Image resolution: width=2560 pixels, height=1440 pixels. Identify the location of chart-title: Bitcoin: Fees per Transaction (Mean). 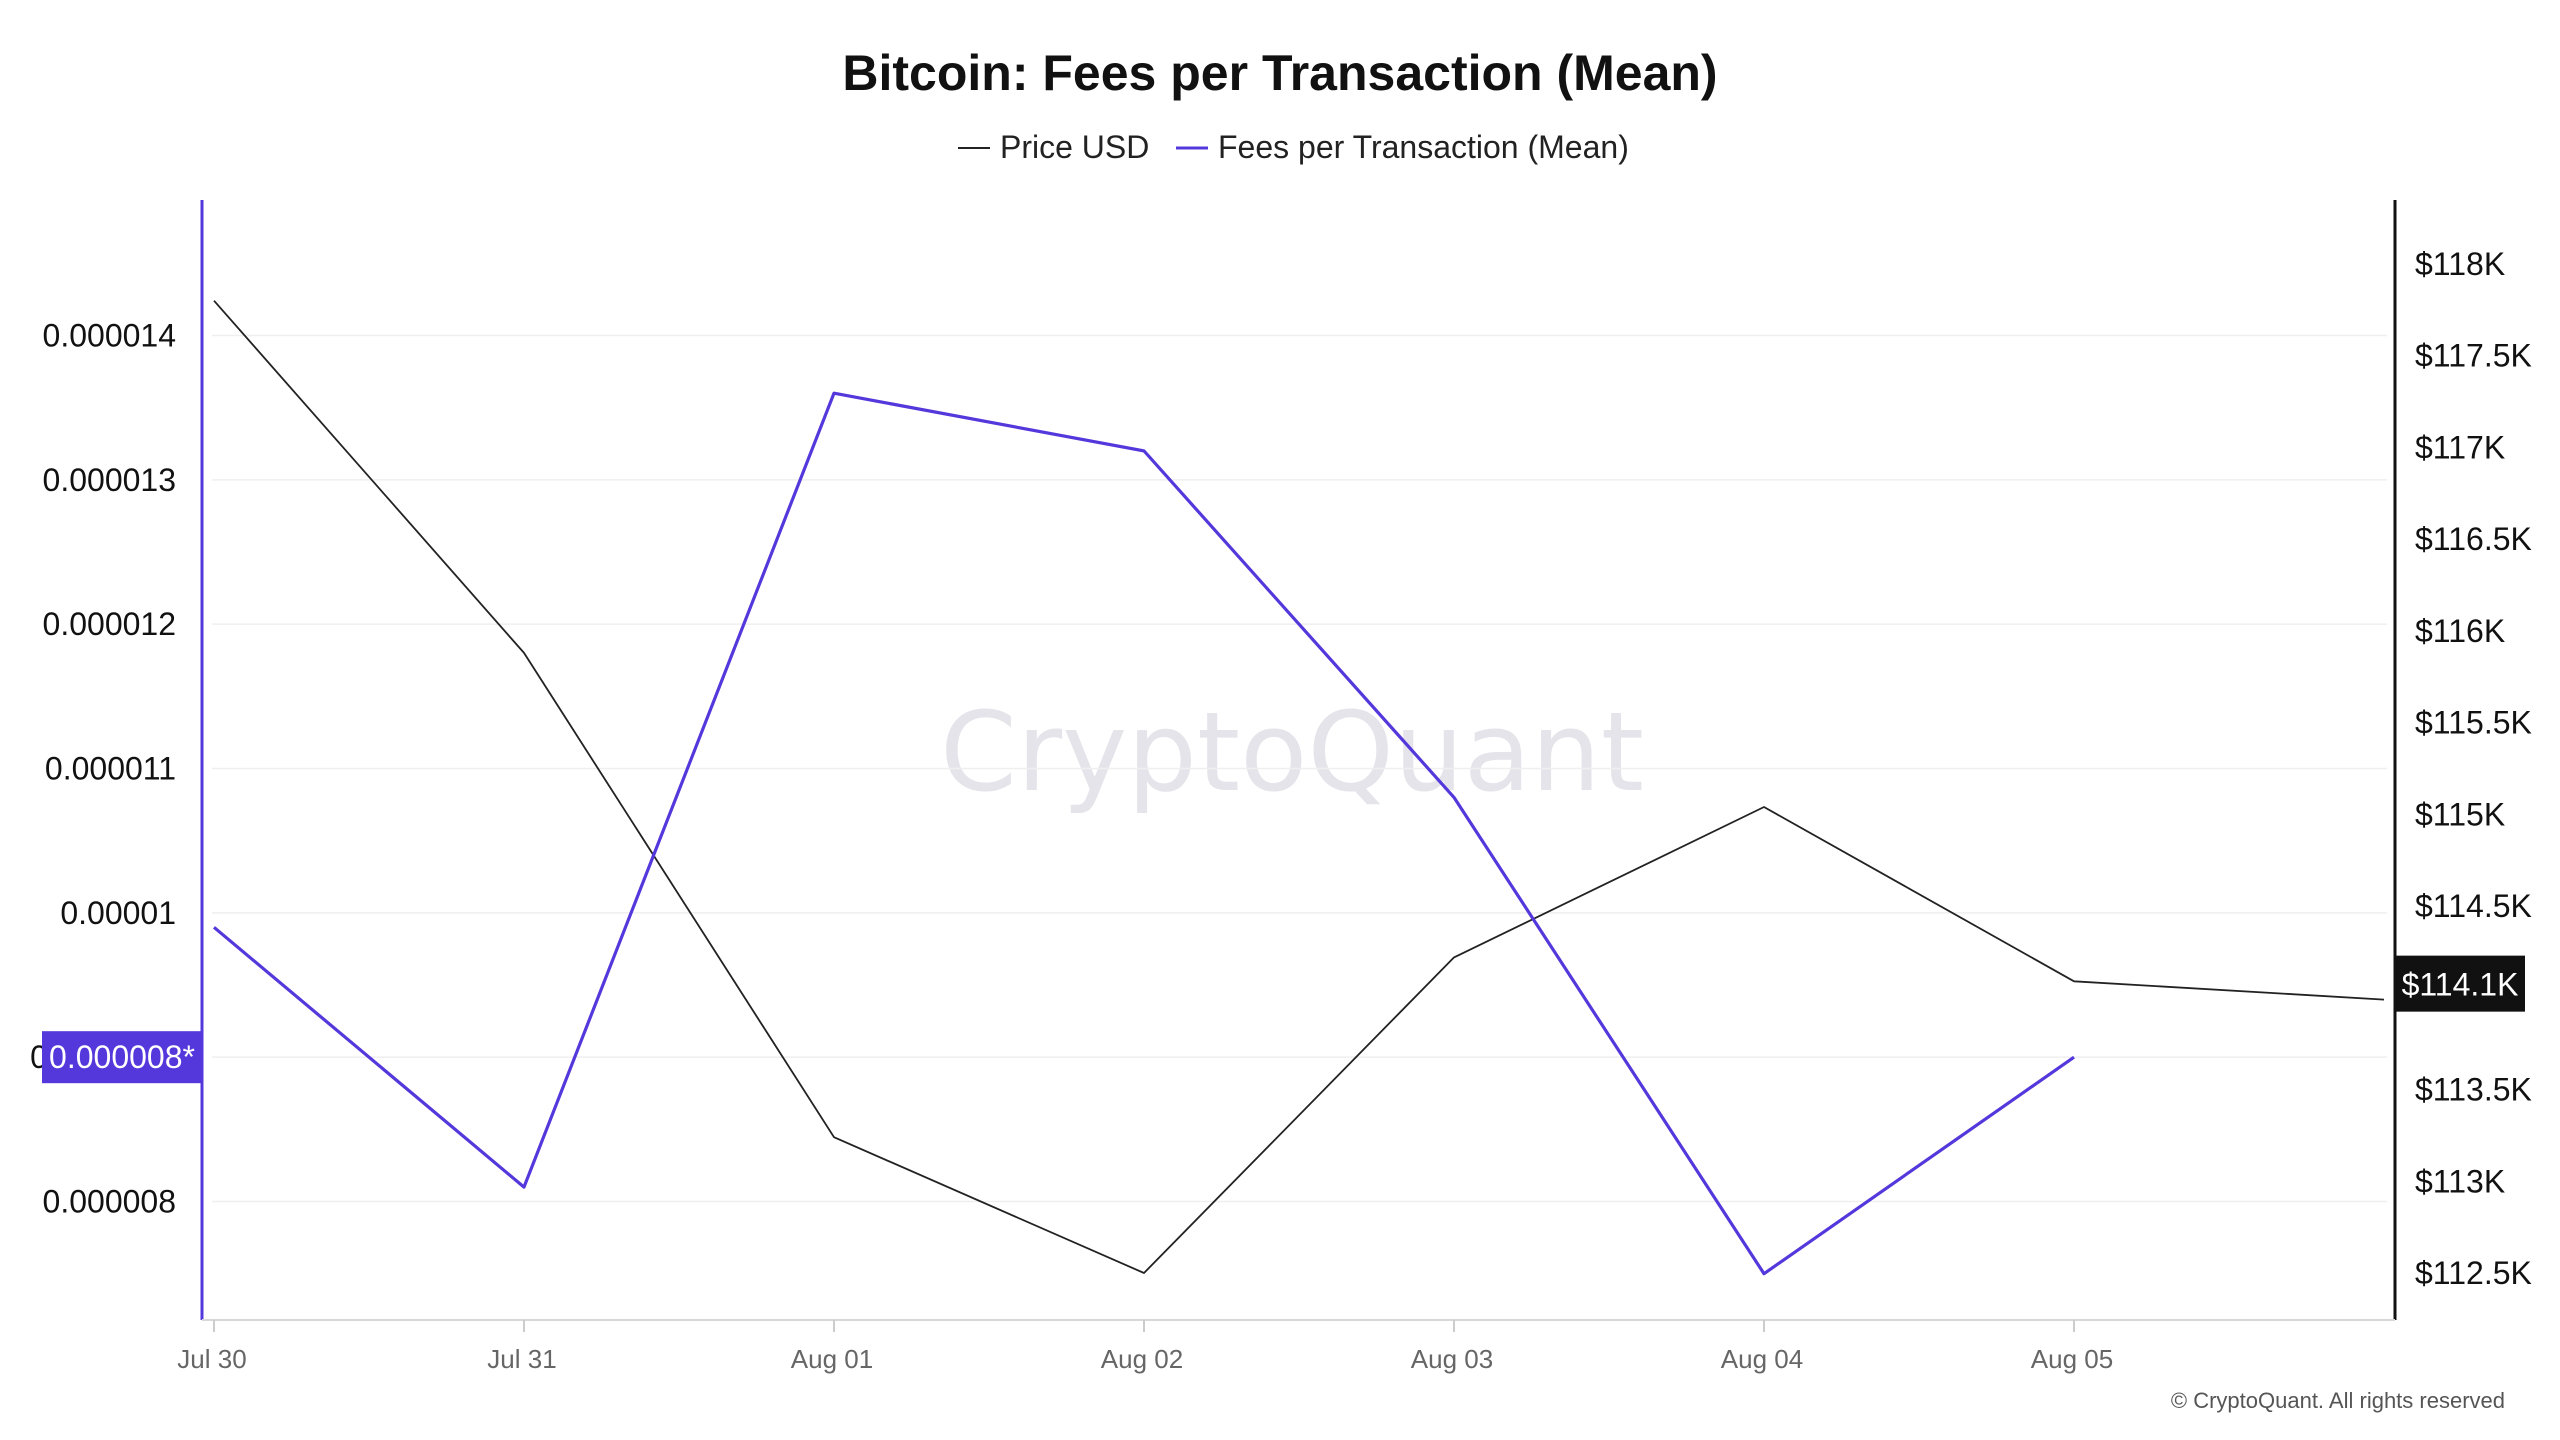
(1279, 73).